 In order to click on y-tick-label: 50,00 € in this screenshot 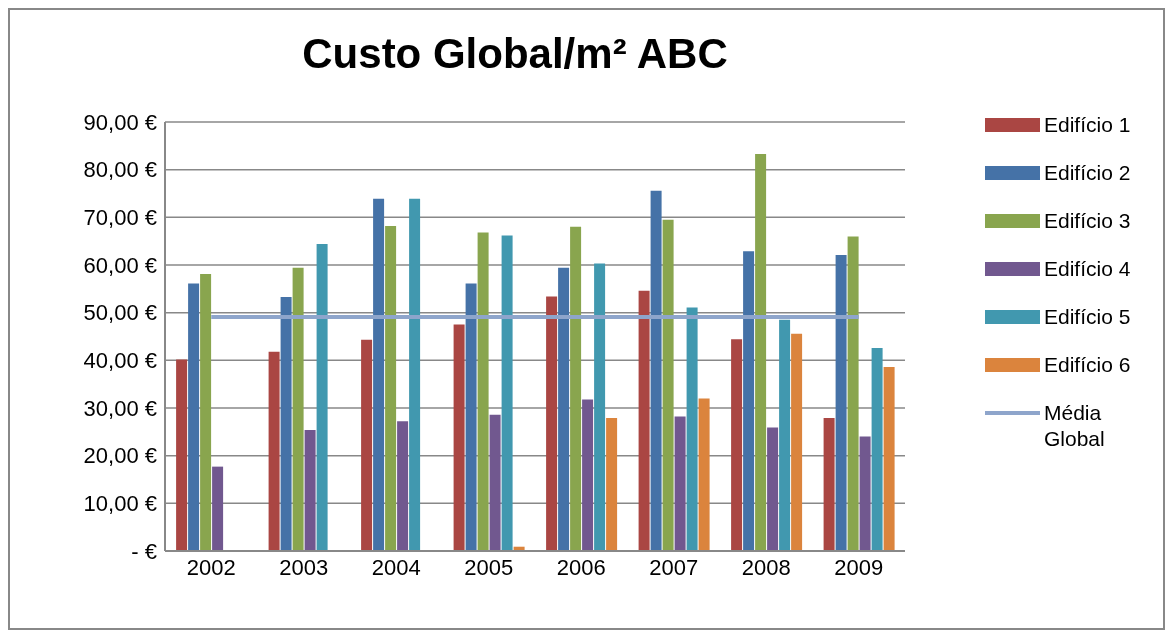, I will do `click(120, 313)`.